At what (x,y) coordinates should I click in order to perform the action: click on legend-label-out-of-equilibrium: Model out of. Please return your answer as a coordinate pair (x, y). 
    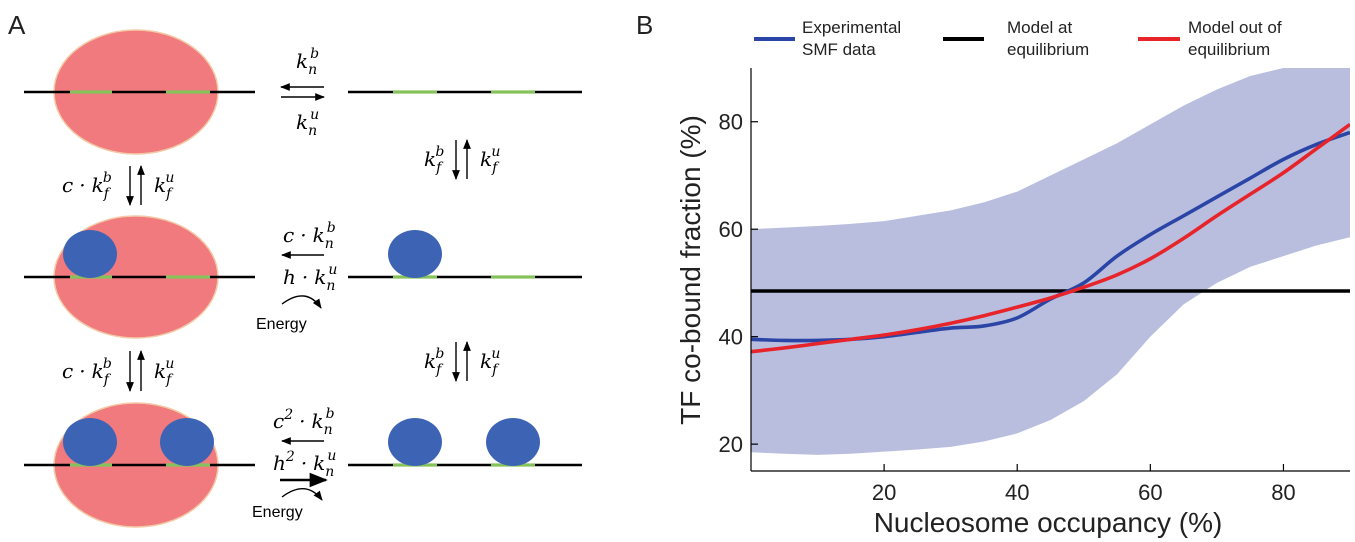
    Looking at the image, I should click on (1235, 27).